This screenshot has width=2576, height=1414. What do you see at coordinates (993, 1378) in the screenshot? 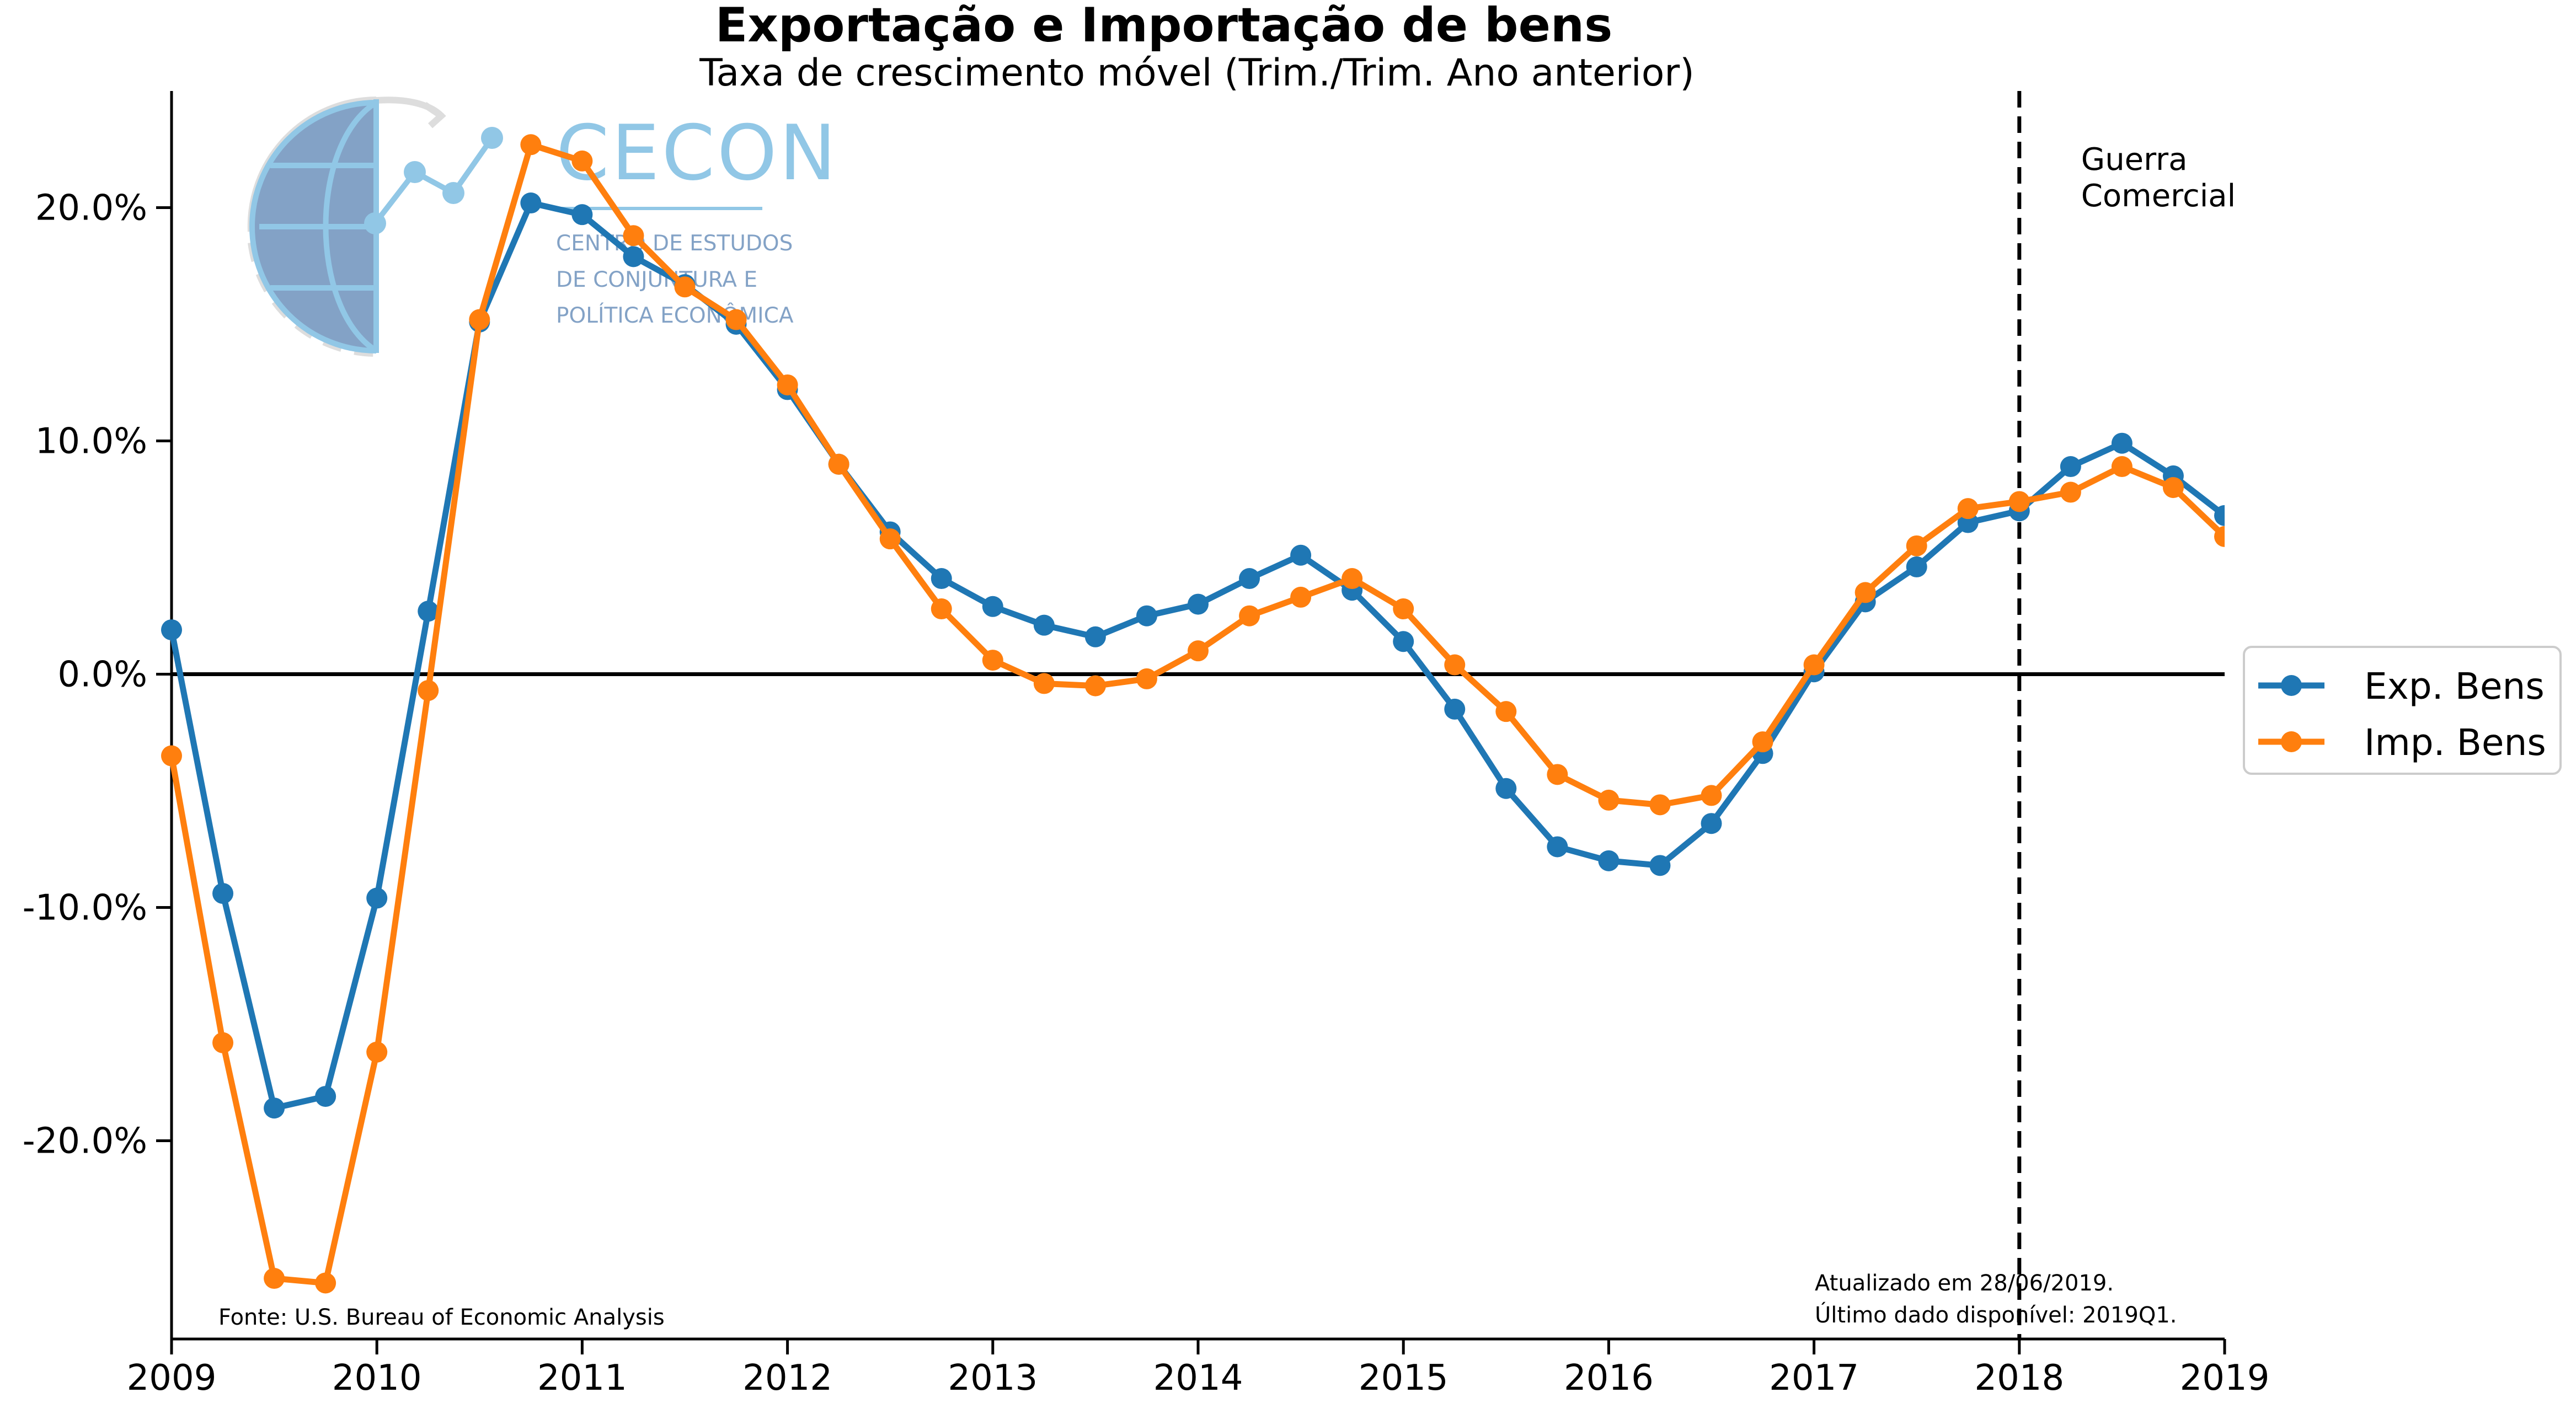
I see `x-tick-label: 2013` at bounding box center [993, 1378].